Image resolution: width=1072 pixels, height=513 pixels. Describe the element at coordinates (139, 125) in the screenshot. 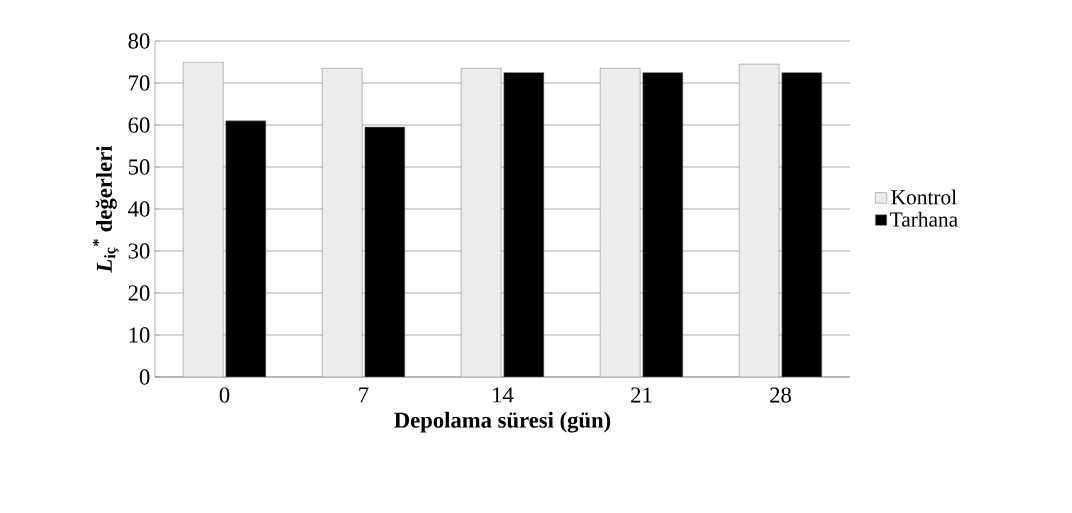

I see `y-tick-label: 60` at that location.